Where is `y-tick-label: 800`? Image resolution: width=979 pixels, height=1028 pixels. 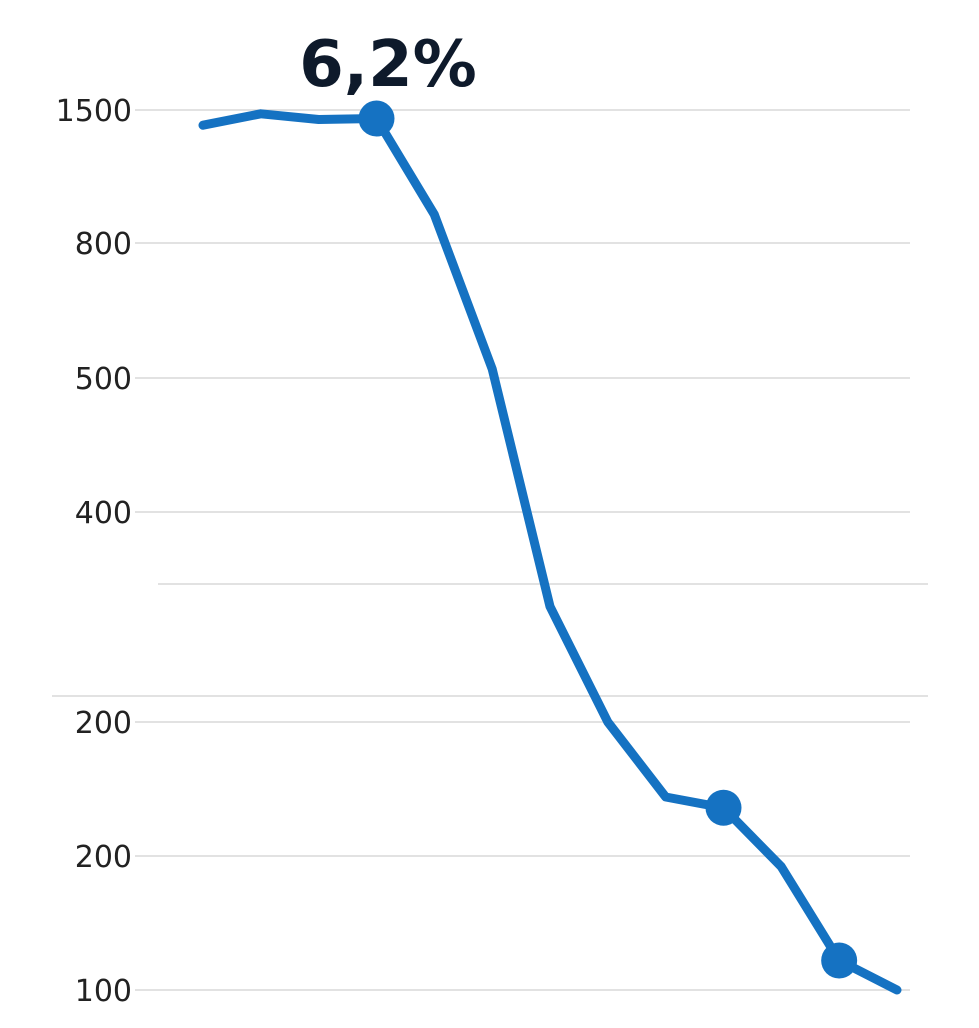
y-tick-label: 800 is located at coordinates (103, 244).